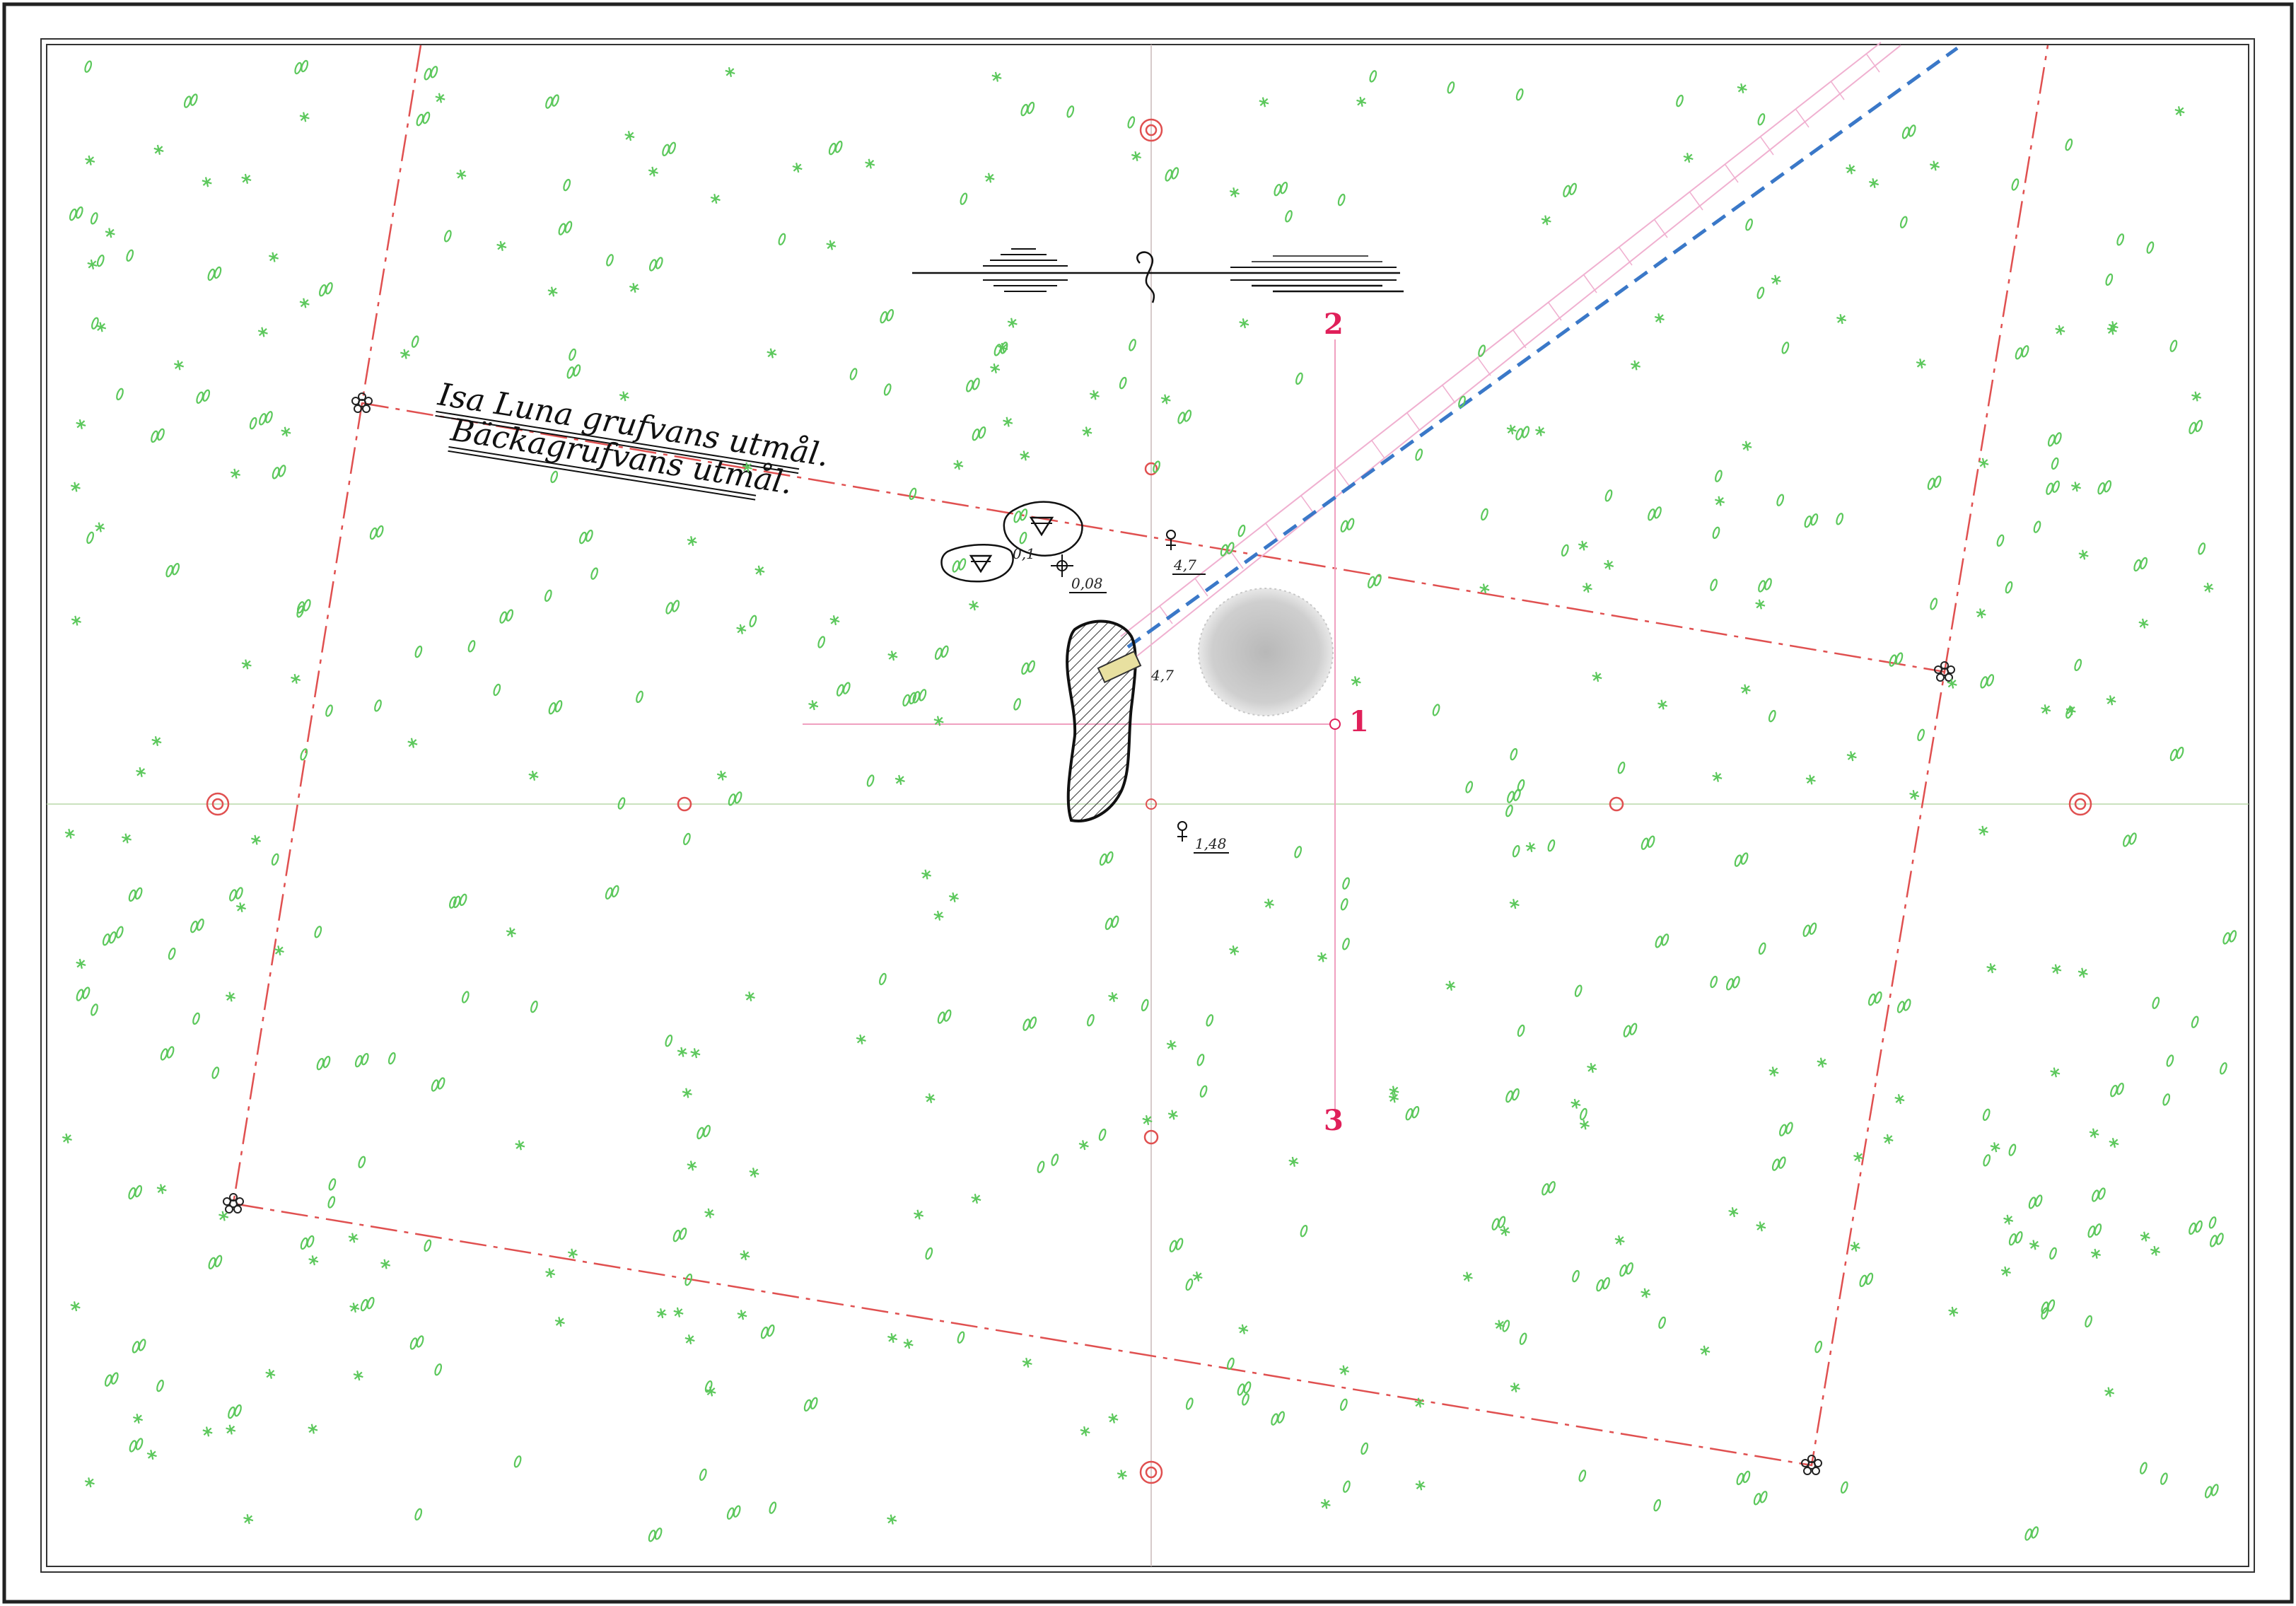 The image size is (2296, 1606). What do you see at coordinates (1120, 667) in the screenshot?
I see `mine-entrance` at bounding box center [1120, 667].